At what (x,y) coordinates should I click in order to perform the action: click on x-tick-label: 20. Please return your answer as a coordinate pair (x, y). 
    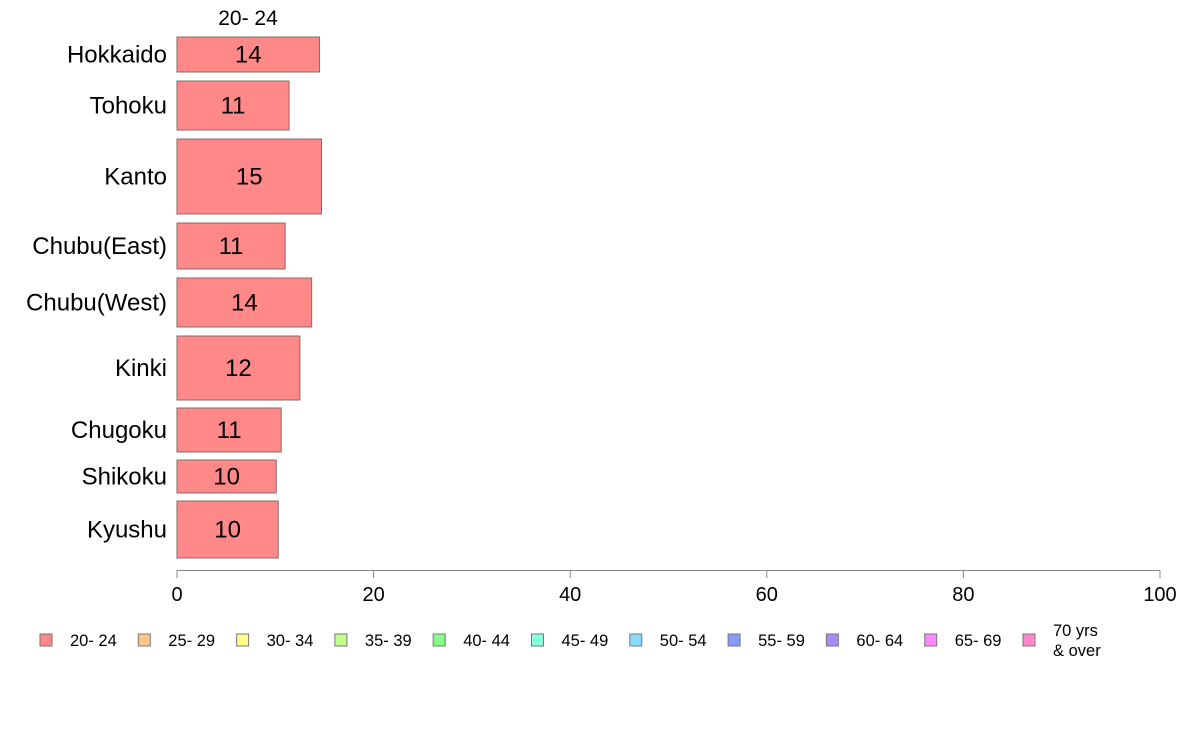
    Looking at the image, I should click on (373, 595).